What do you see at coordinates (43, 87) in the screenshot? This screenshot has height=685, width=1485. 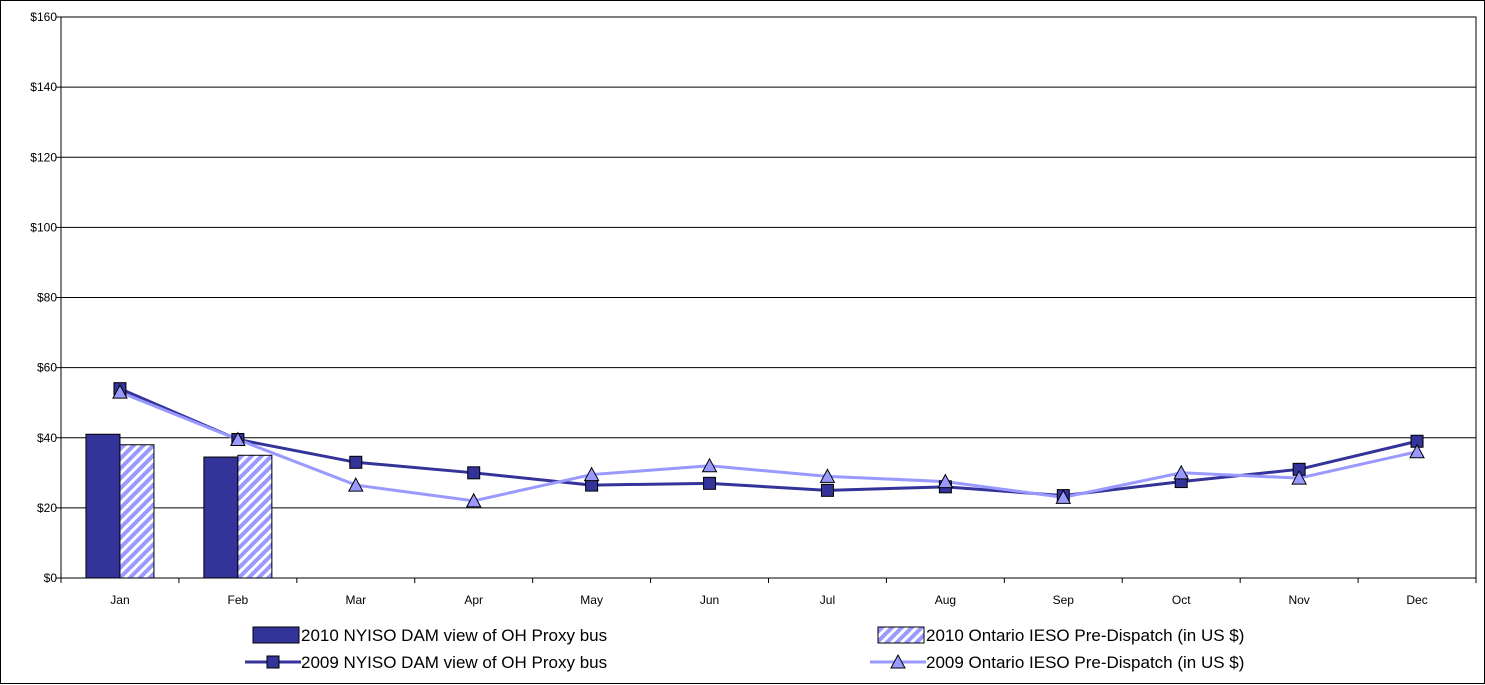 I see `y-tick-label: $140` at bounding box center [43, 87].